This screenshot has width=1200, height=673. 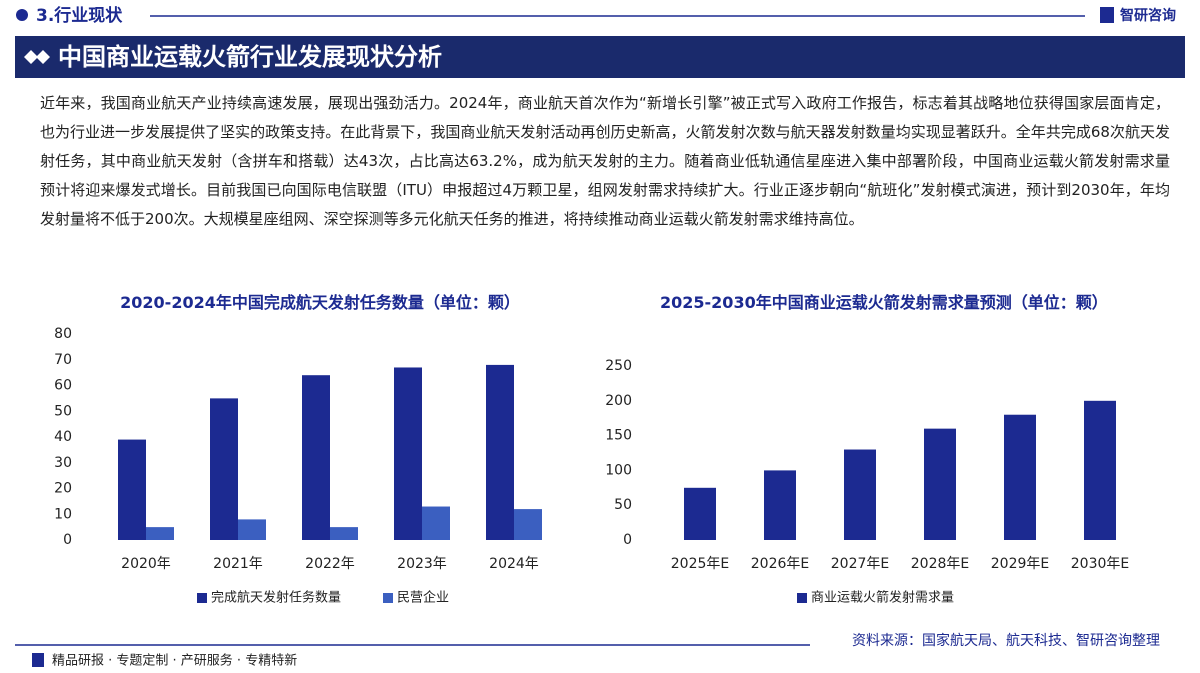 I want to click on source: 资料来源：国家航天局、航天科技、智研咨询整理, so click(x=1006, y=640).